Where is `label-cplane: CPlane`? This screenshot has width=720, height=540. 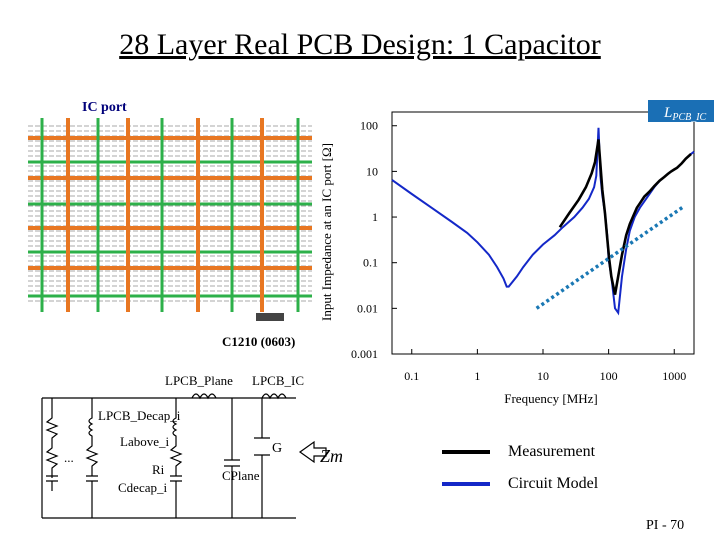 label-cplane: CPlane is located at coordinates (241, 475).